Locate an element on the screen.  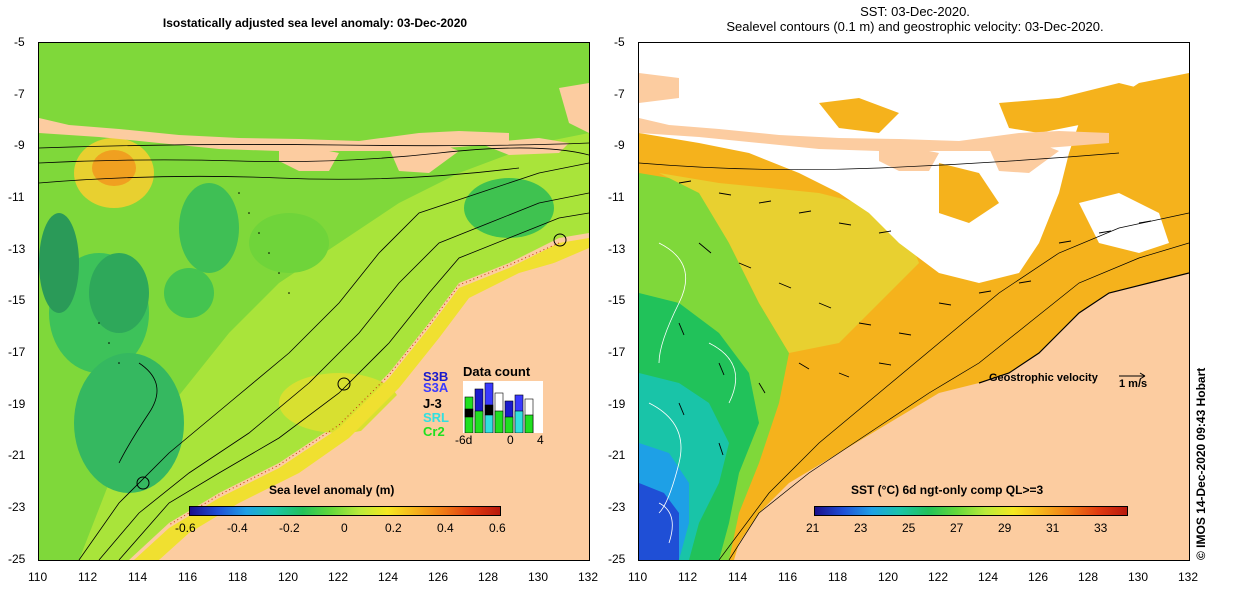
right-colorbar-tick: 23 is located at coordinates (861, 528).